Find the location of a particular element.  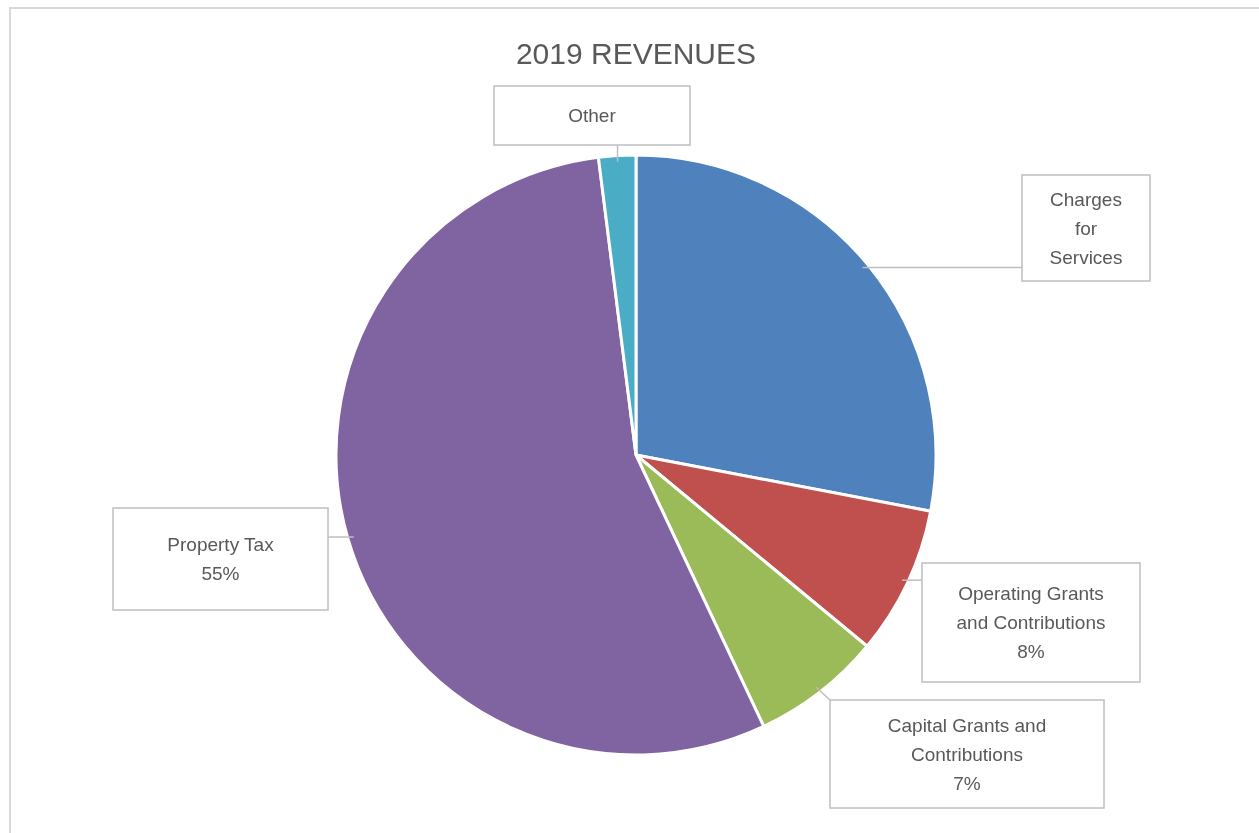

data-label: 8% is located at coordinates (1031, 651).